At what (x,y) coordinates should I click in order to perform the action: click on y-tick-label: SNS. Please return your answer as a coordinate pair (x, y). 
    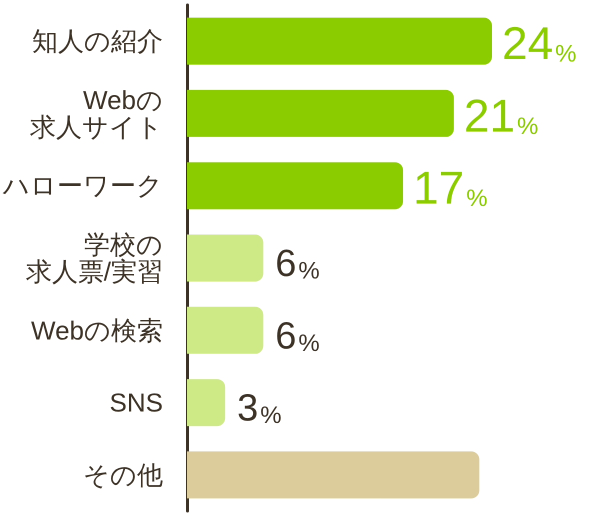
    Looking at the image, I should click on (136, 403).